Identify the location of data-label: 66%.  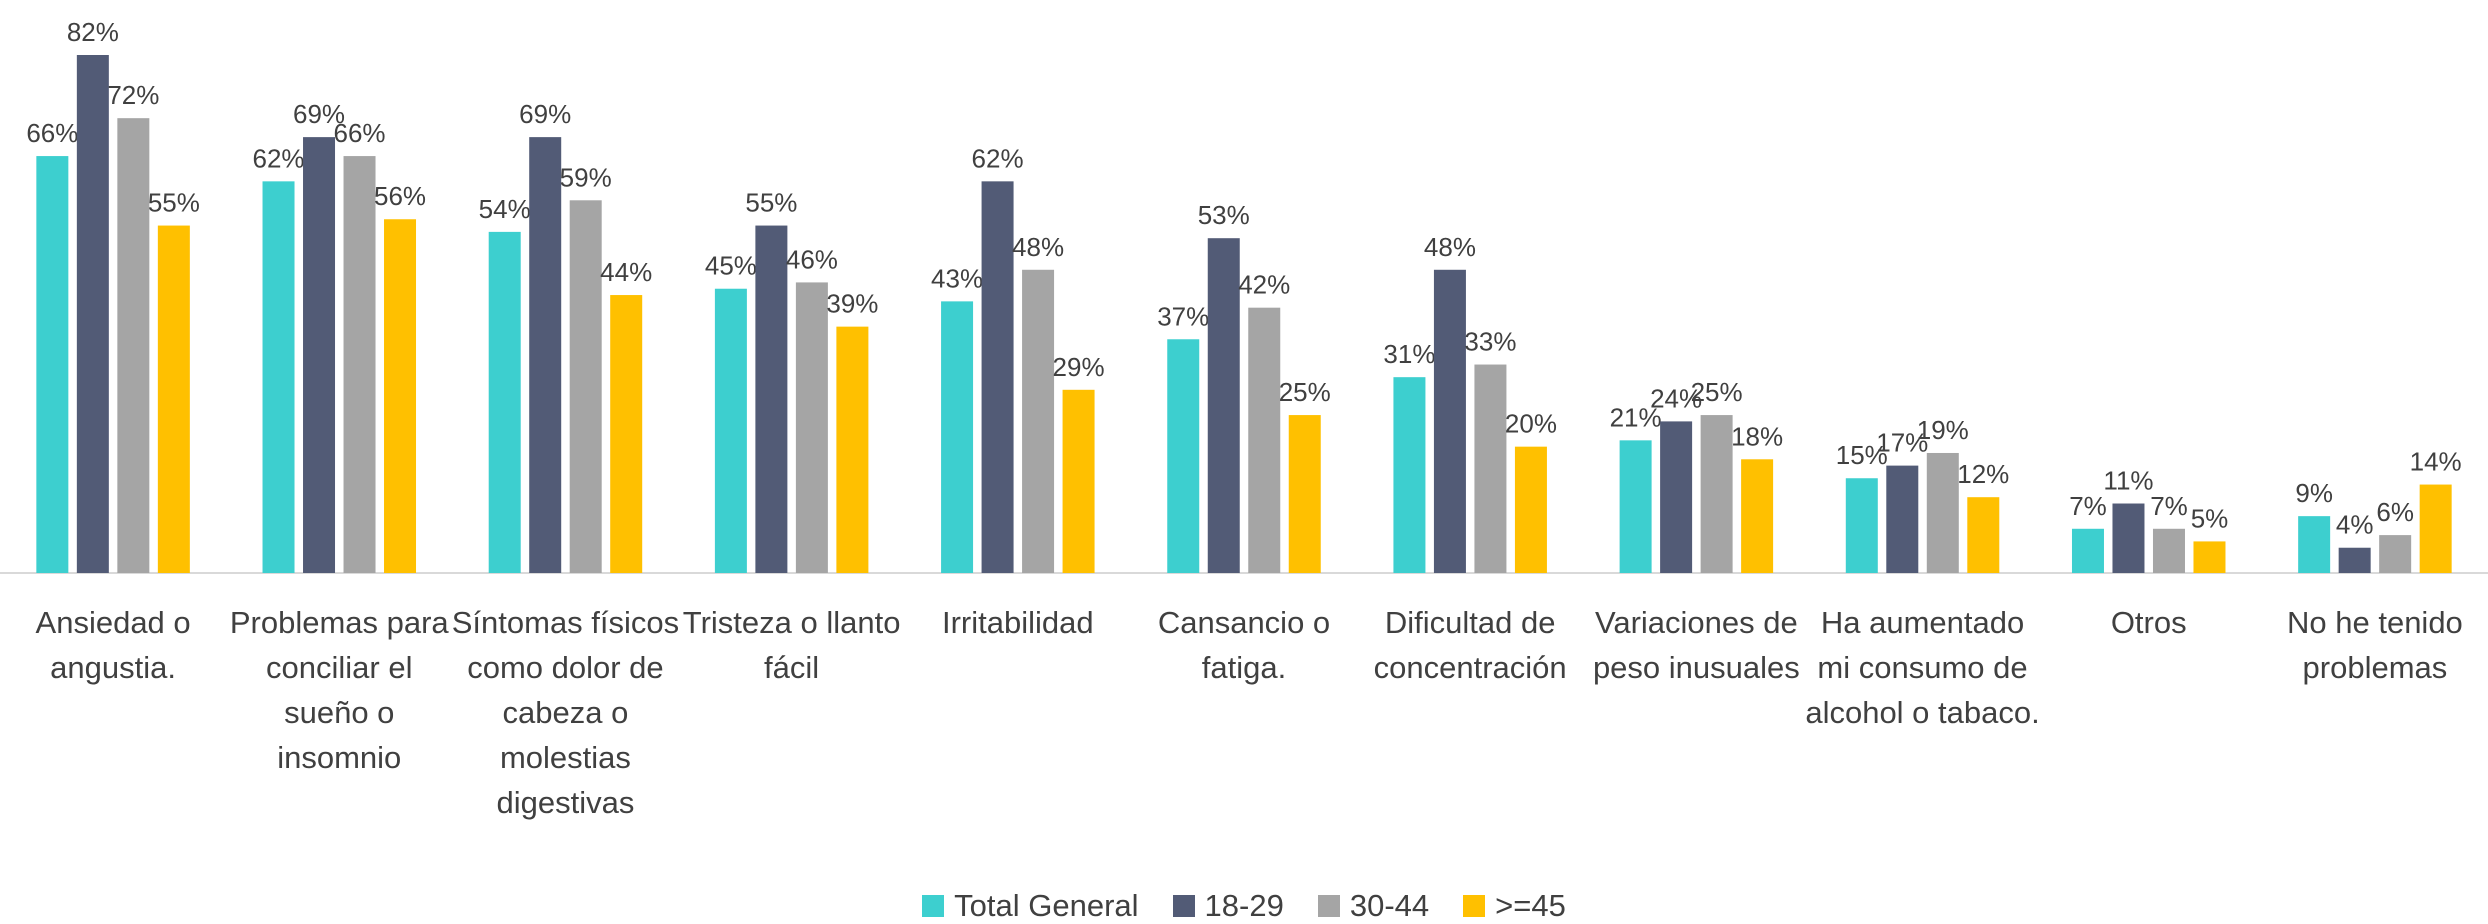
(359, 133).